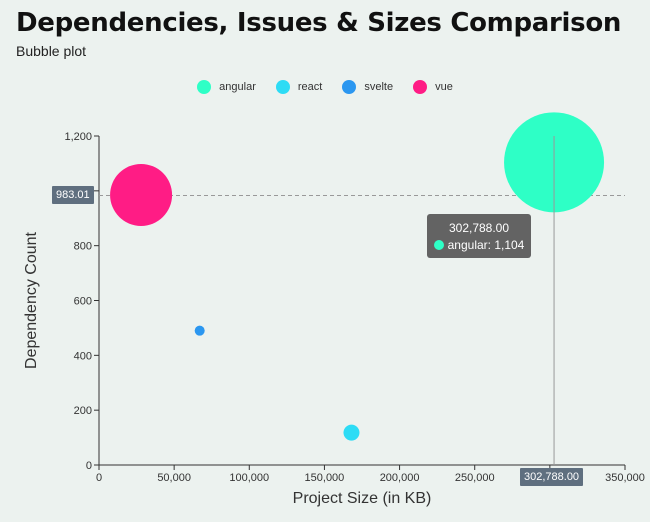  I want to click on bubble-react, so click(351, 432).